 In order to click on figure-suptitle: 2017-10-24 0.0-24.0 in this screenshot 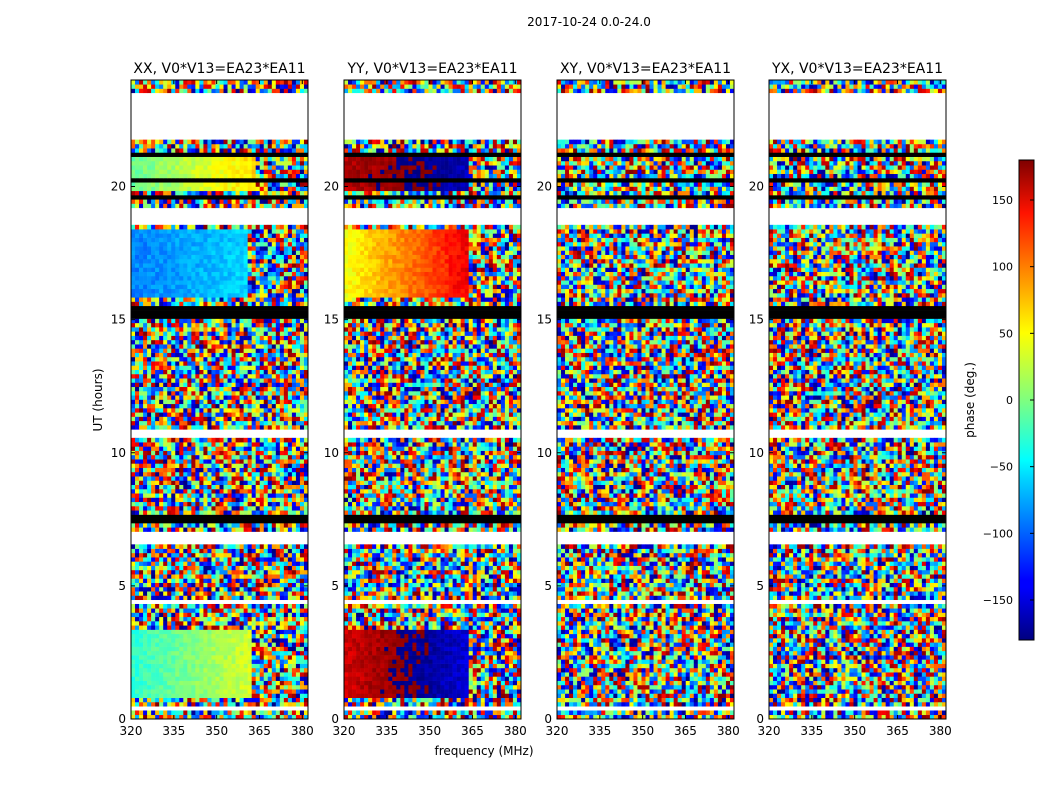, I will do `click(589, 22)`.